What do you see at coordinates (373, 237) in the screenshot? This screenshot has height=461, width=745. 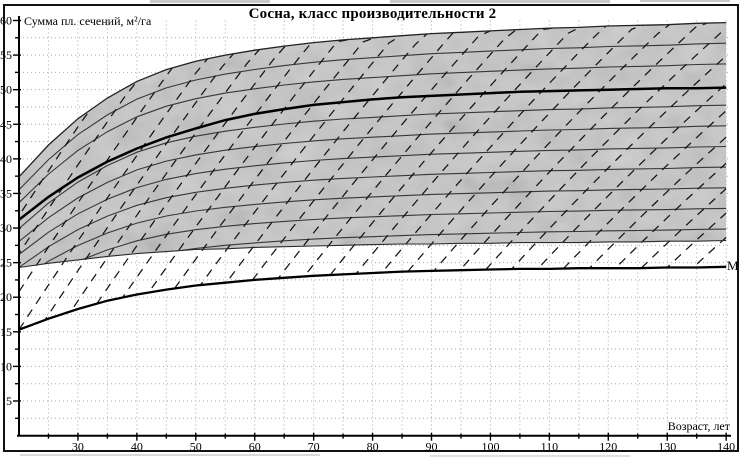 I see `stocking-isoline` at bounding box center [373, 237].